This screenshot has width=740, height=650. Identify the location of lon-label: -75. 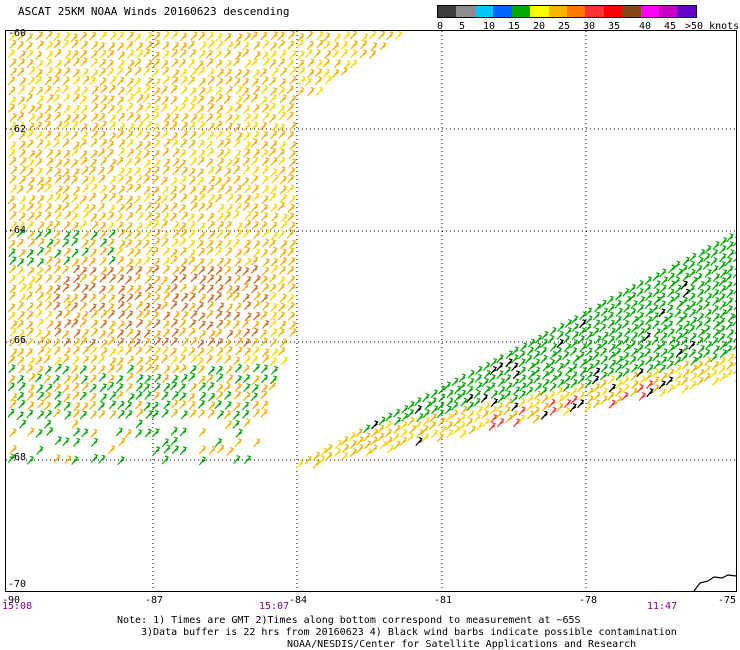
(727, 600).